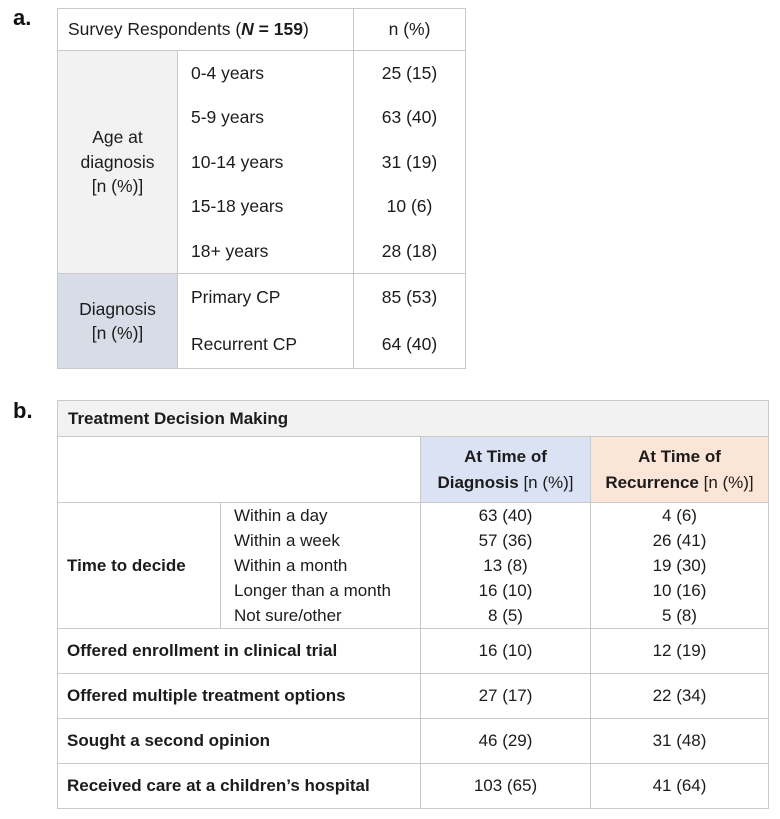 The height and width of the screenshot is (819, 780). I want to click on age-group-label: Age at diagnosis, so click(117, 149).